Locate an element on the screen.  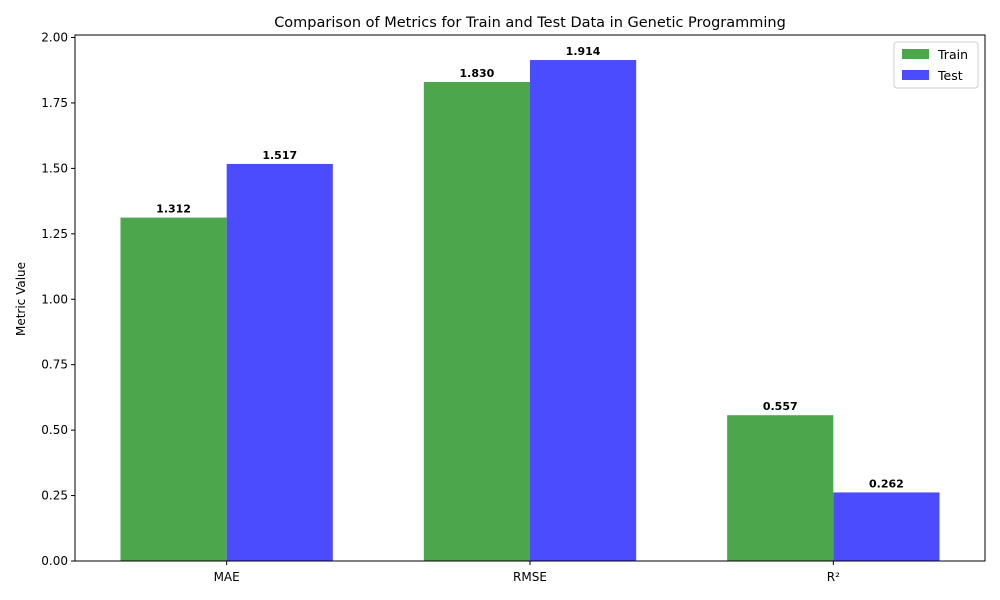
data-label-train-2: 0.557 is located at coordinates (780, 406).